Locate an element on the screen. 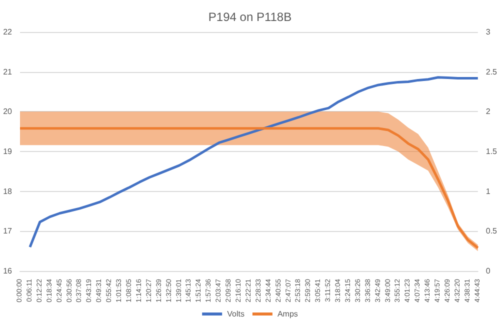 This screenshot has width=500, height=327. y2-tick-label: 2 is located at coordinates (488, 111).